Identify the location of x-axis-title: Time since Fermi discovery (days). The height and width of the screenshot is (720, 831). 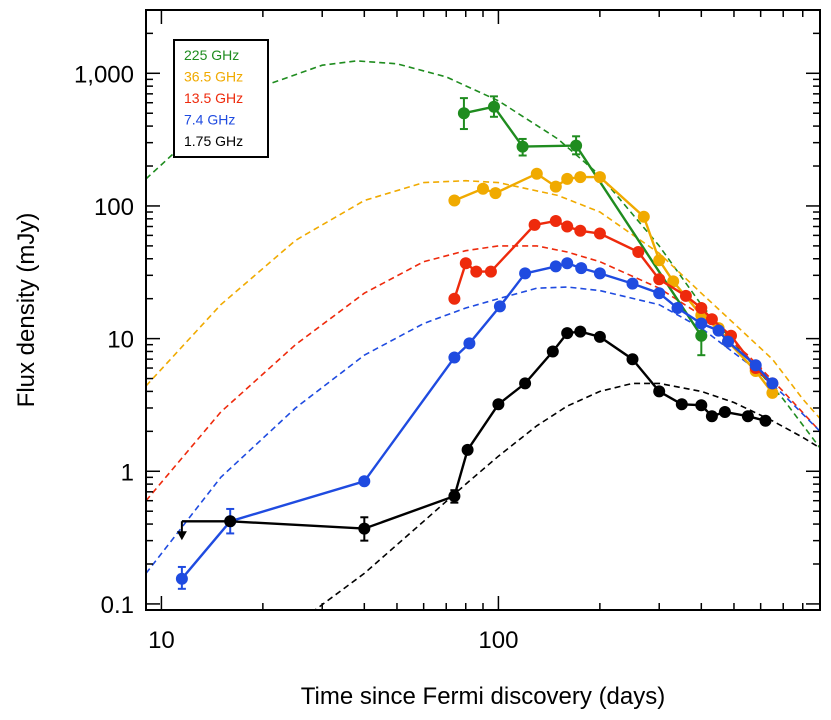
(483, 696).